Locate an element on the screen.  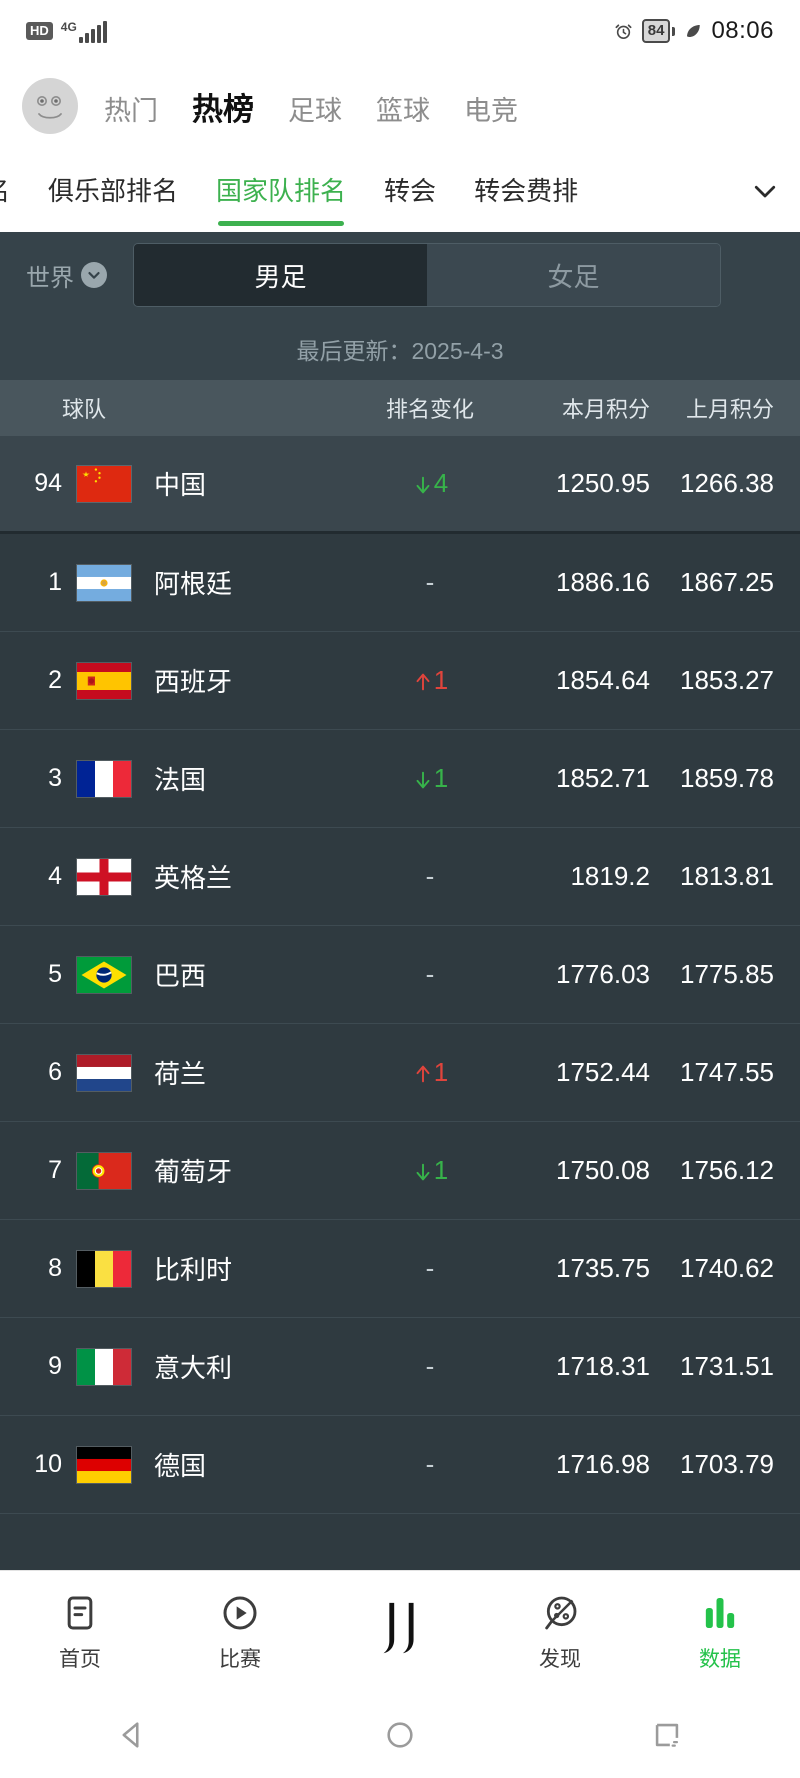
bottom-nav-bar: 首页 比赛 is located at coordinates (400, 1631).